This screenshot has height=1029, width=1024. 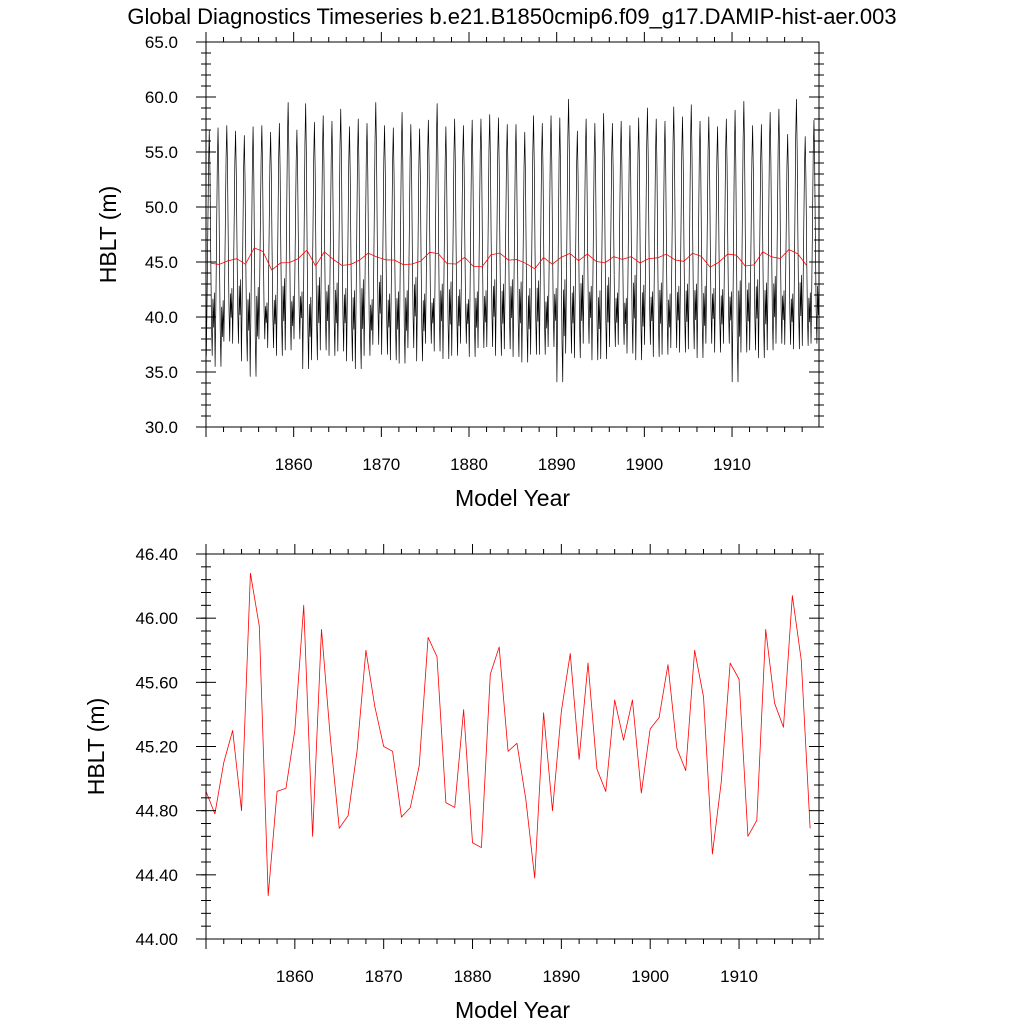 What do you see at coordinates (156, 939) in the screenshot?
I see `y-tick-label: 44.00` at bounding box center [156, 939].